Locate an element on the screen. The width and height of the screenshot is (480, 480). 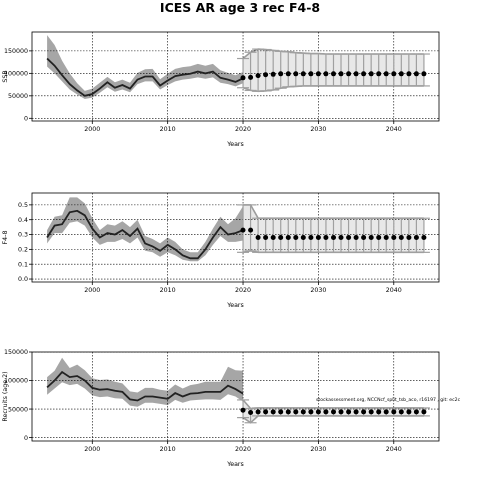
y-tick-label: 0.0 is located at coordinates (23, 279).